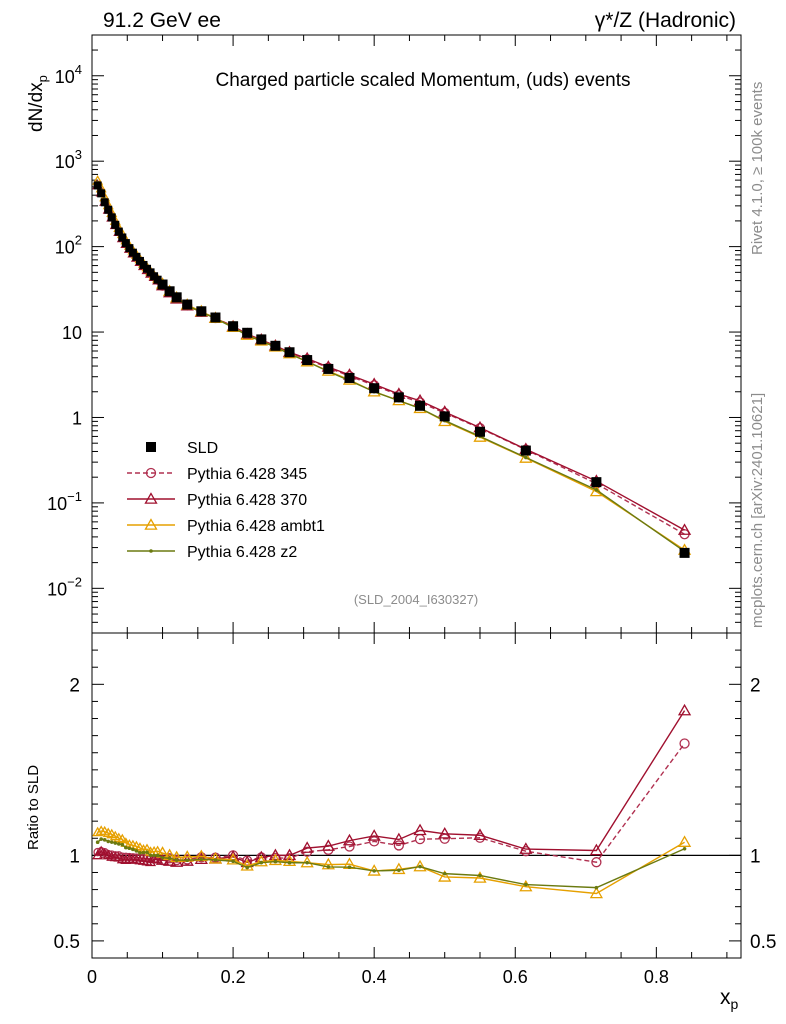 Image resolution: width=786 pixels, height=1024 pixels. I want to click on analysis-id: (SLD_2004_I630327), so click(416, 599).